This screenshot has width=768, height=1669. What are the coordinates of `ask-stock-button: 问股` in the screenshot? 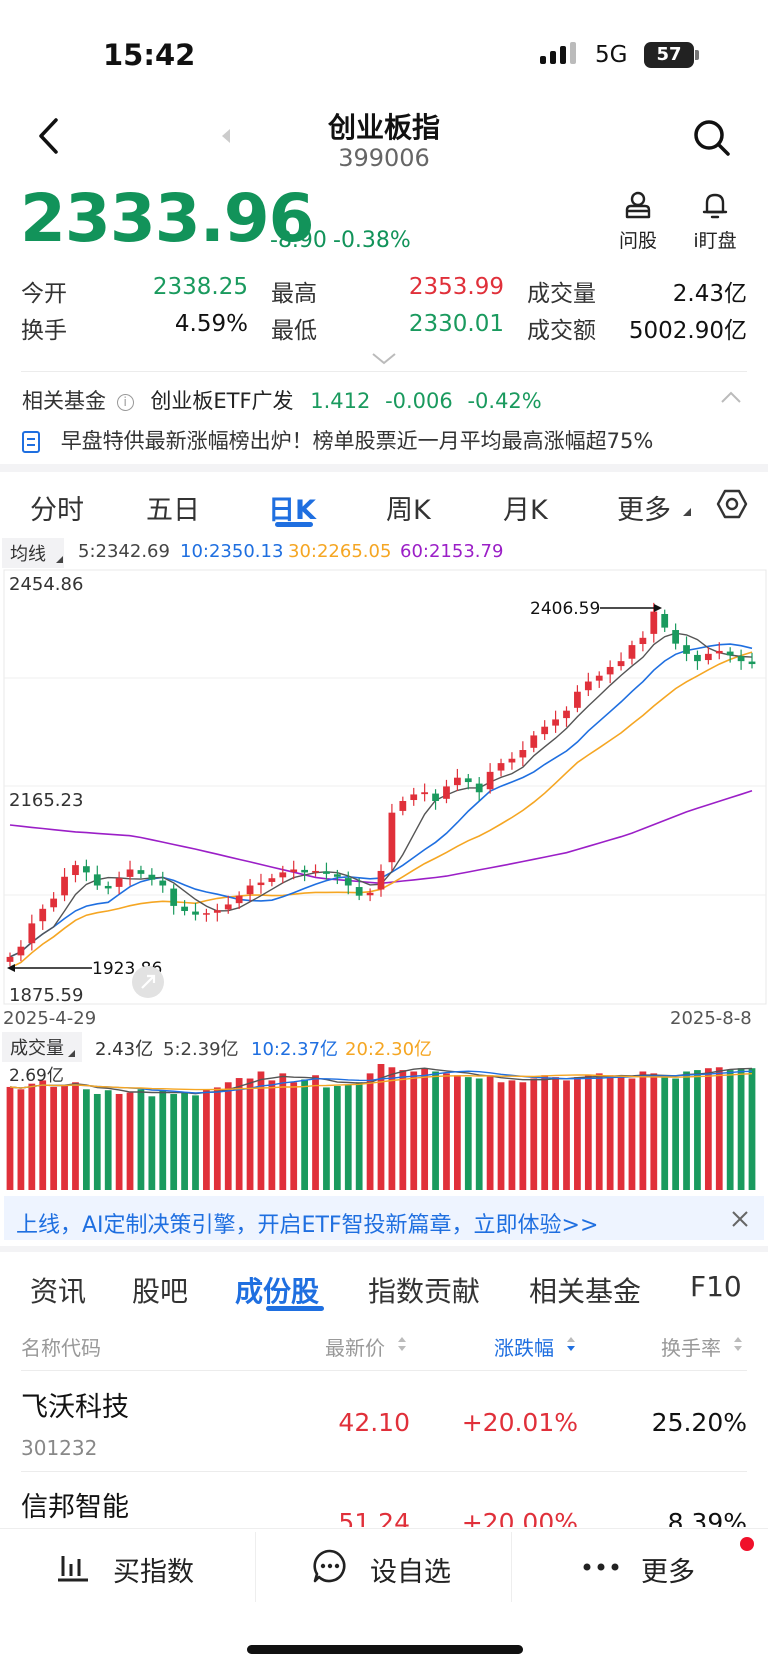 It's located at (638, 221).